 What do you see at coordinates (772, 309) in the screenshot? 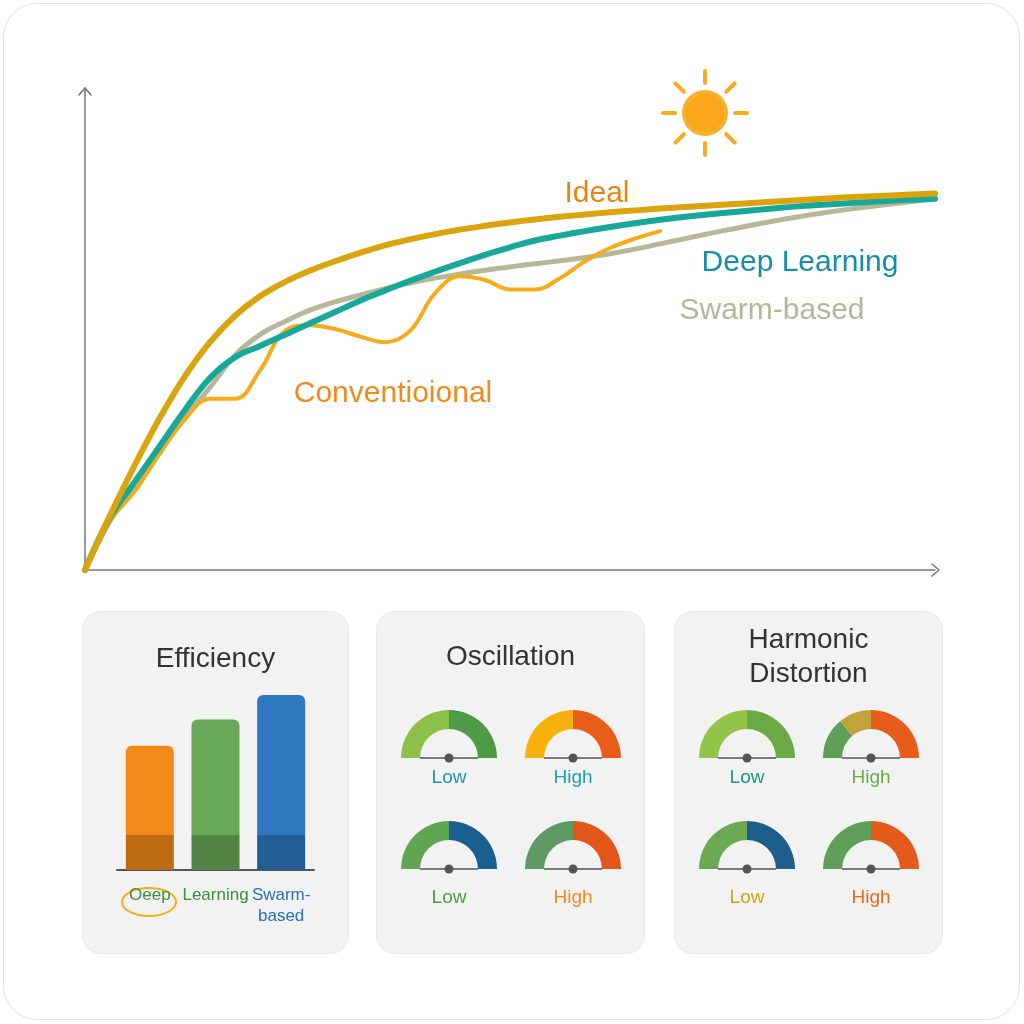
I see `series-label: Swarm-based` at bounding box center [772, 309].